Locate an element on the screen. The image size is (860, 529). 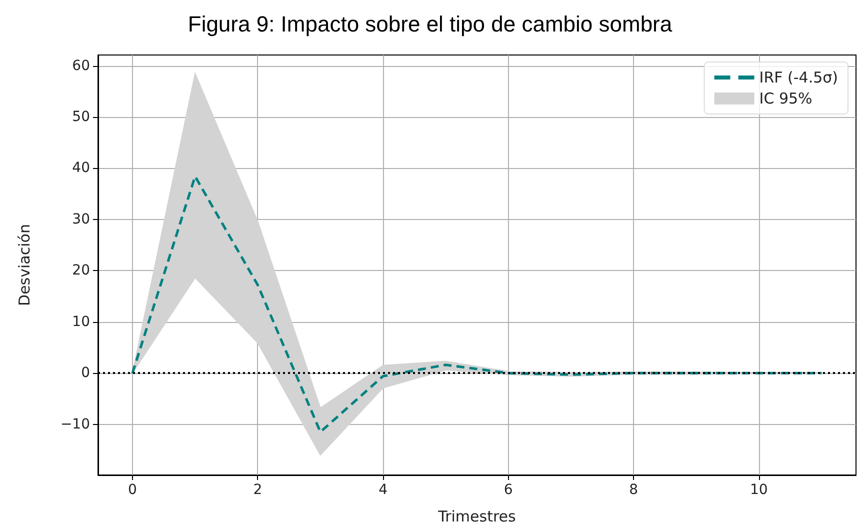
legend-label: IRF (-4.5σ) is located at coordinates (798, 77).